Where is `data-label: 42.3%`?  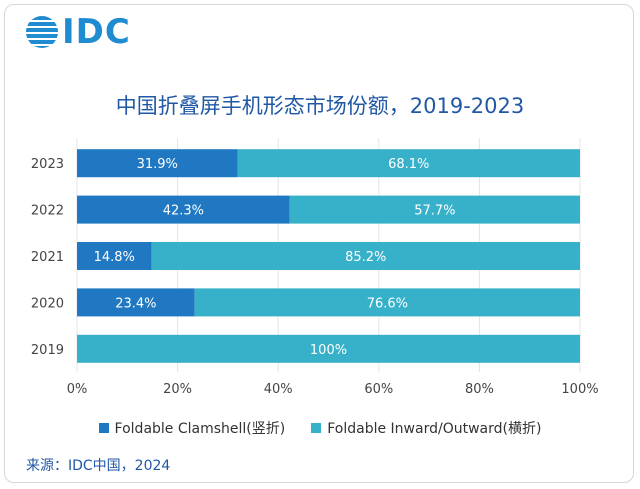 data-label: 42.3% is located at coordinates (183, 211).